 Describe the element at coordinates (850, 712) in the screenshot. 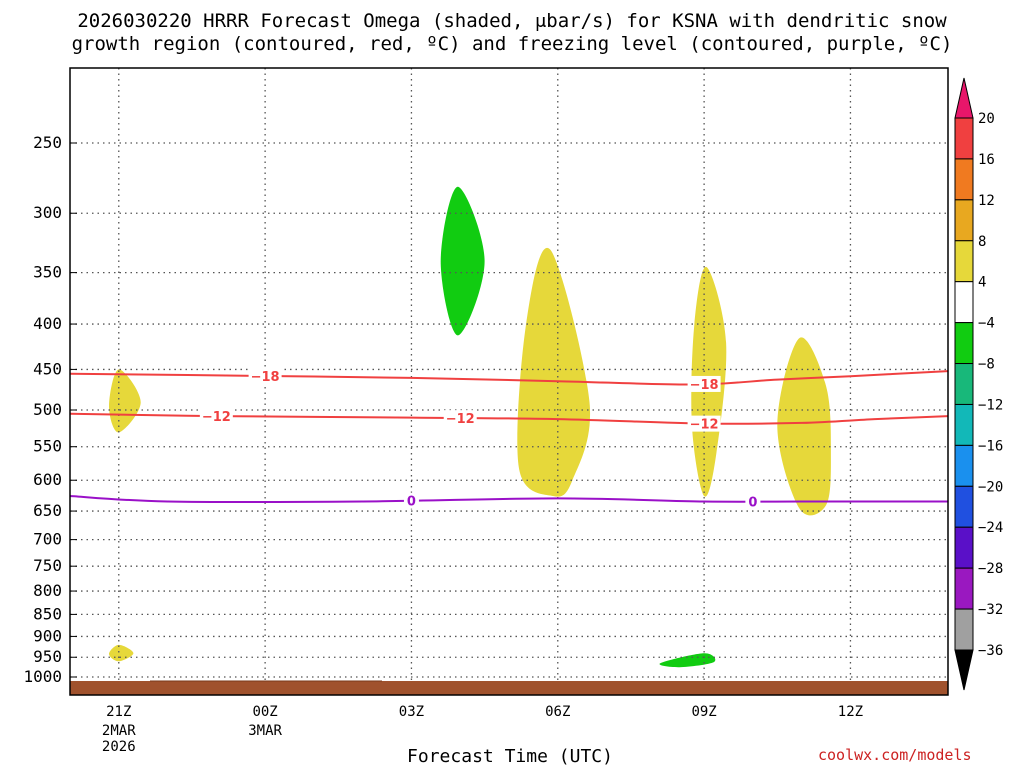

I see `xtick-label-5: 12Z` at that location.